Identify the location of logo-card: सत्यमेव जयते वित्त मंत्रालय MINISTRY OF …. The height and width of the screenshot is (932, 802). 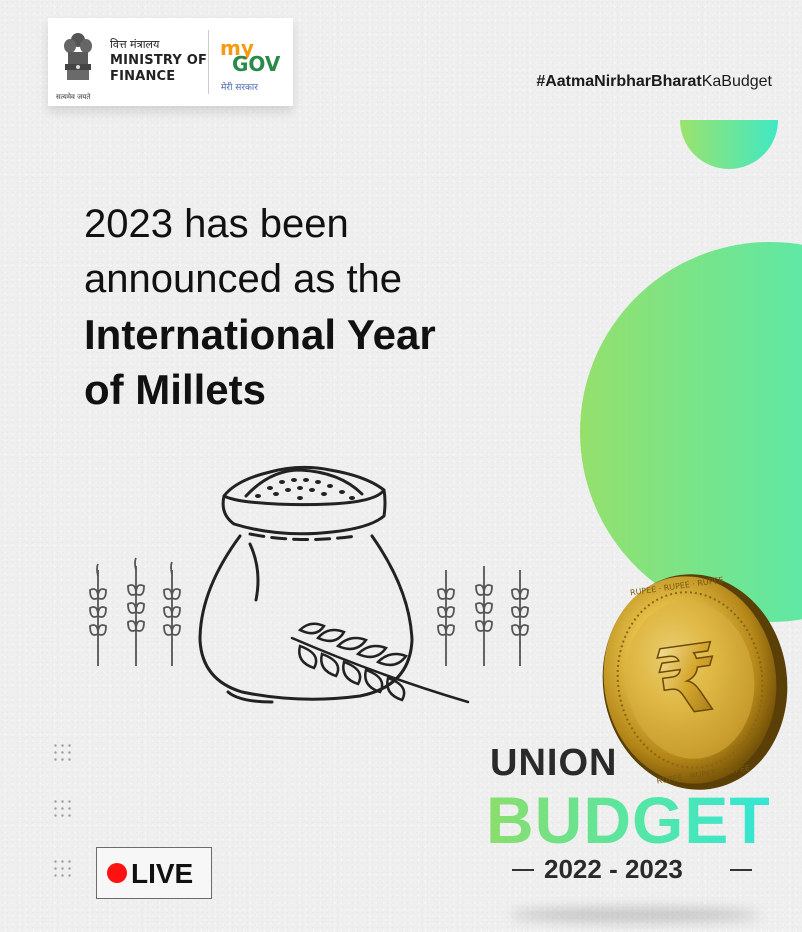
(170, 62).